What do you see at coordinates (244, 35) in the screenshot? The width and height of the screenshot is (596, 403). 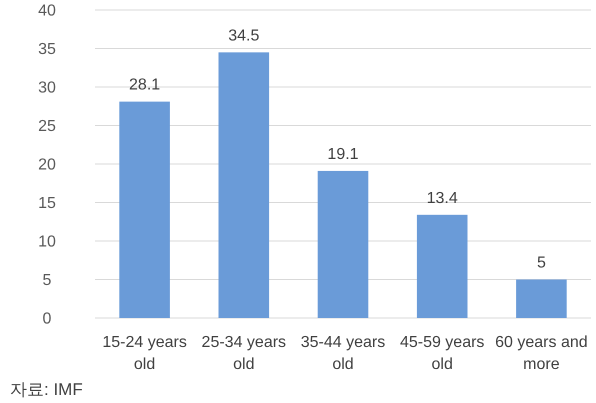 I see `data-label: 34.5` at bounding box center [244, 35].